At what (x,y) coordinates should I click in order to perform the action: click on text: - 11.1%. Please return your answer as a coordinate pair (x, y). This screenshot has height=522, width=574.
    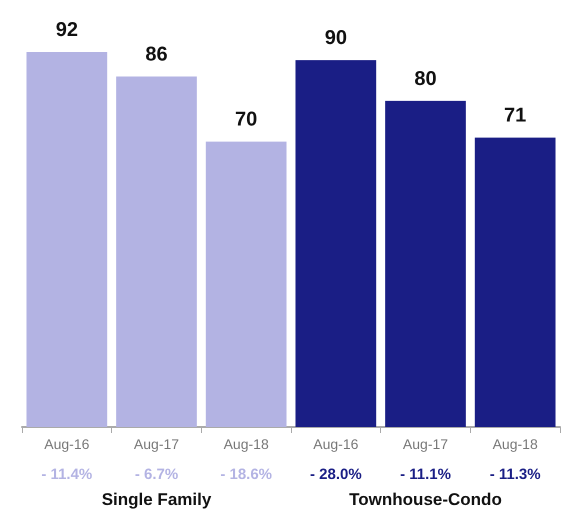
    Looking at the image, I should click on (425, 474).